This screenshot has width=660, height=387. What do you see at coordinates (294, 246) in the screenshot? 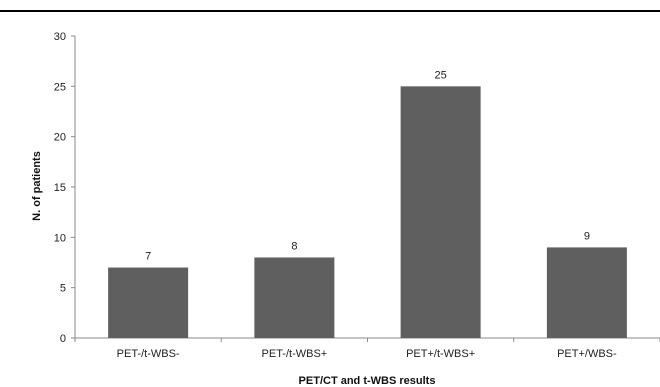
I see `data-label: 8` at bounding box center [294, 246].